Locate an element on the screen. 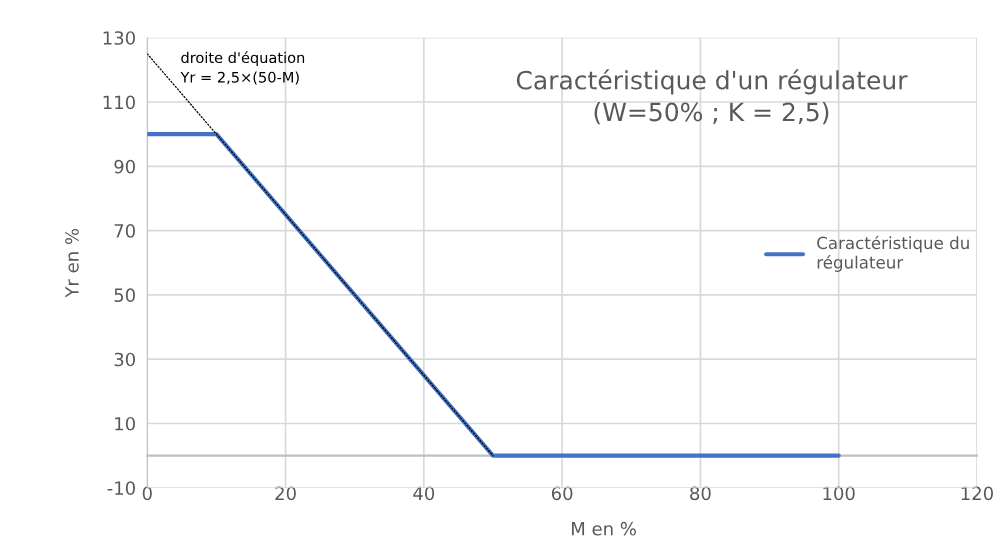  x-tick-label: 60 is located at coordinates (562, 493).